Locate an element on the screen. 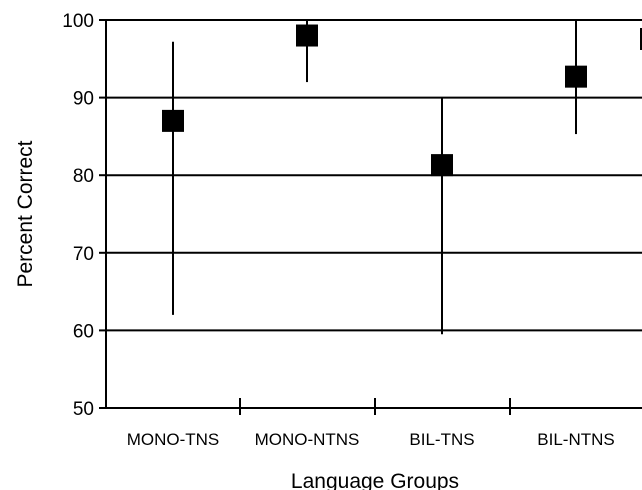  marker-bil-ntns is located at coordinates (576, 76).